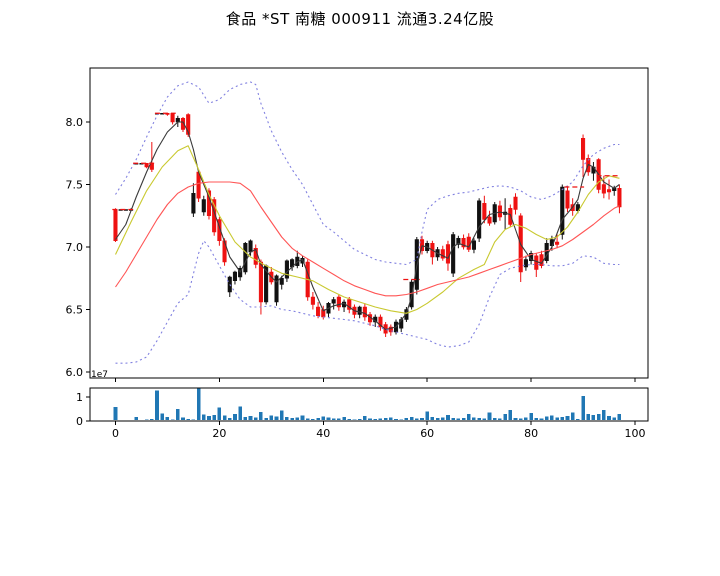 The width and height of the screenshot is (720, 576). I want to click on svg-text: 1, so click(79, 397).